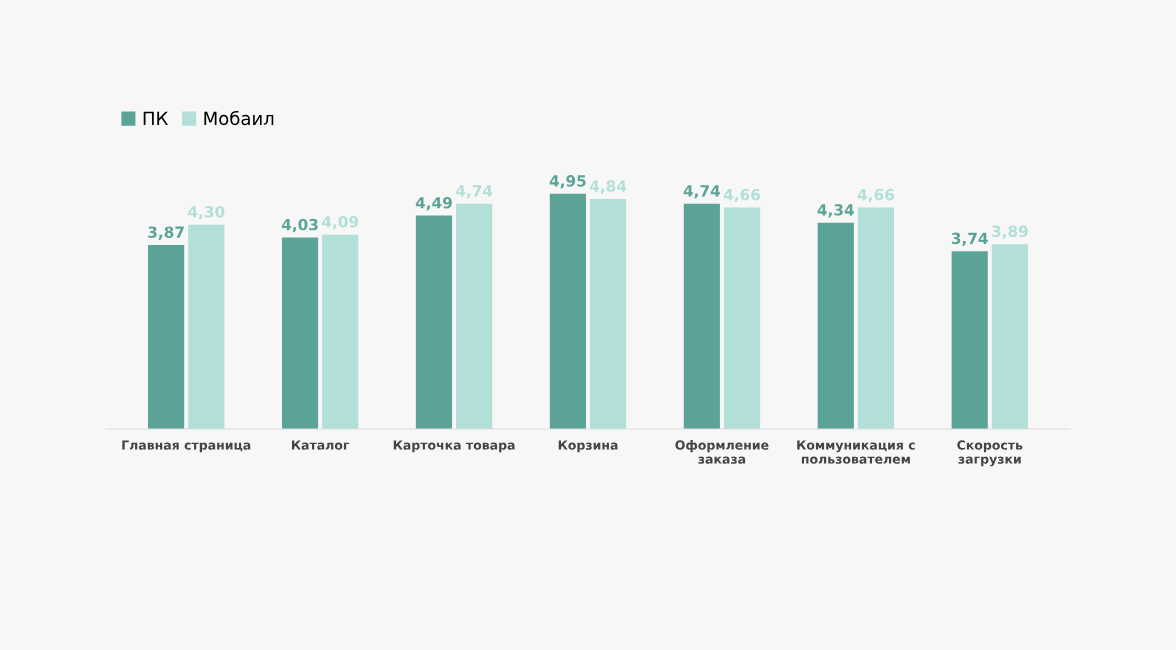 Image resolution: width=1176 pixels, height=650 pixels. I want to click on x-tick-label: Корзина, so click(588, 446).